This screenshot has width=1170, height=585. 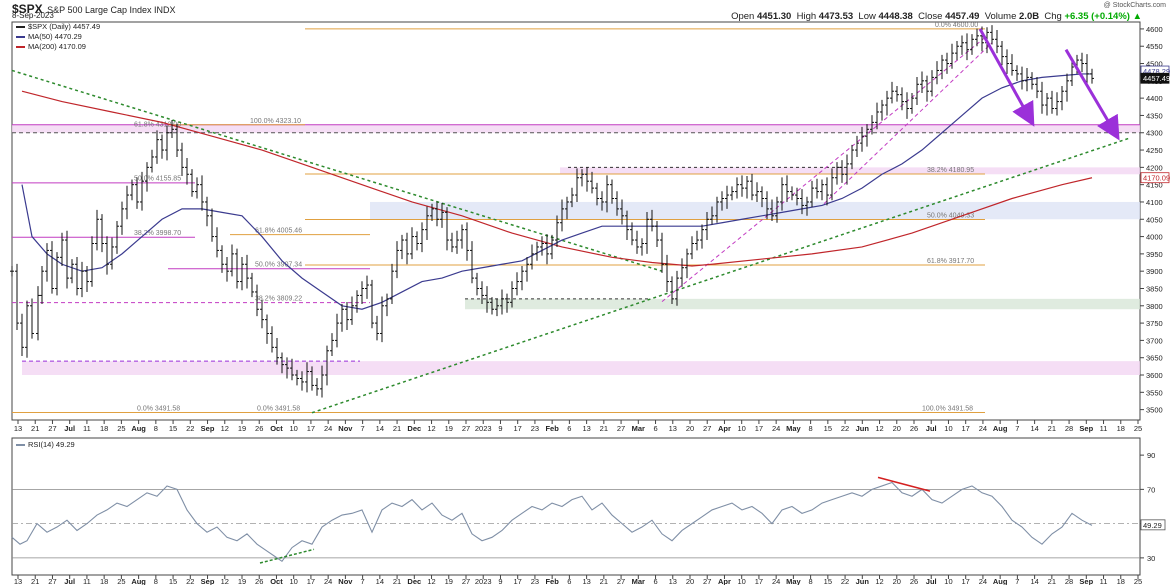 I want to click on x-tick-label-rsi: 21, so click(x=35, y=581).